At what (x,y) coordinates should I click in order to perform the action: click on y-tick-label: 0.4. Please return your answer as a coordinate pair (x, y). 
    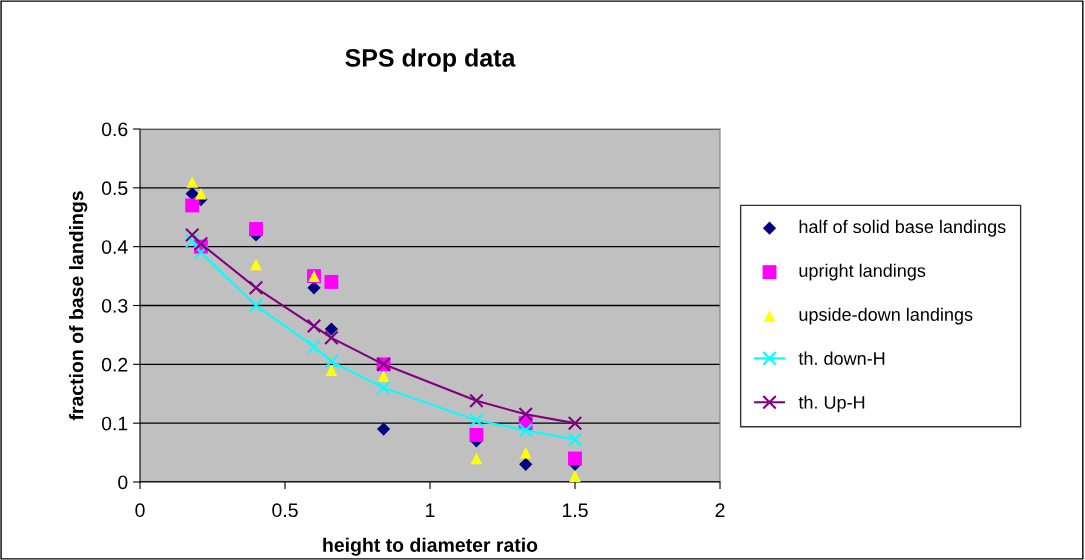
    Looking at the image, I should click on (114, 247).